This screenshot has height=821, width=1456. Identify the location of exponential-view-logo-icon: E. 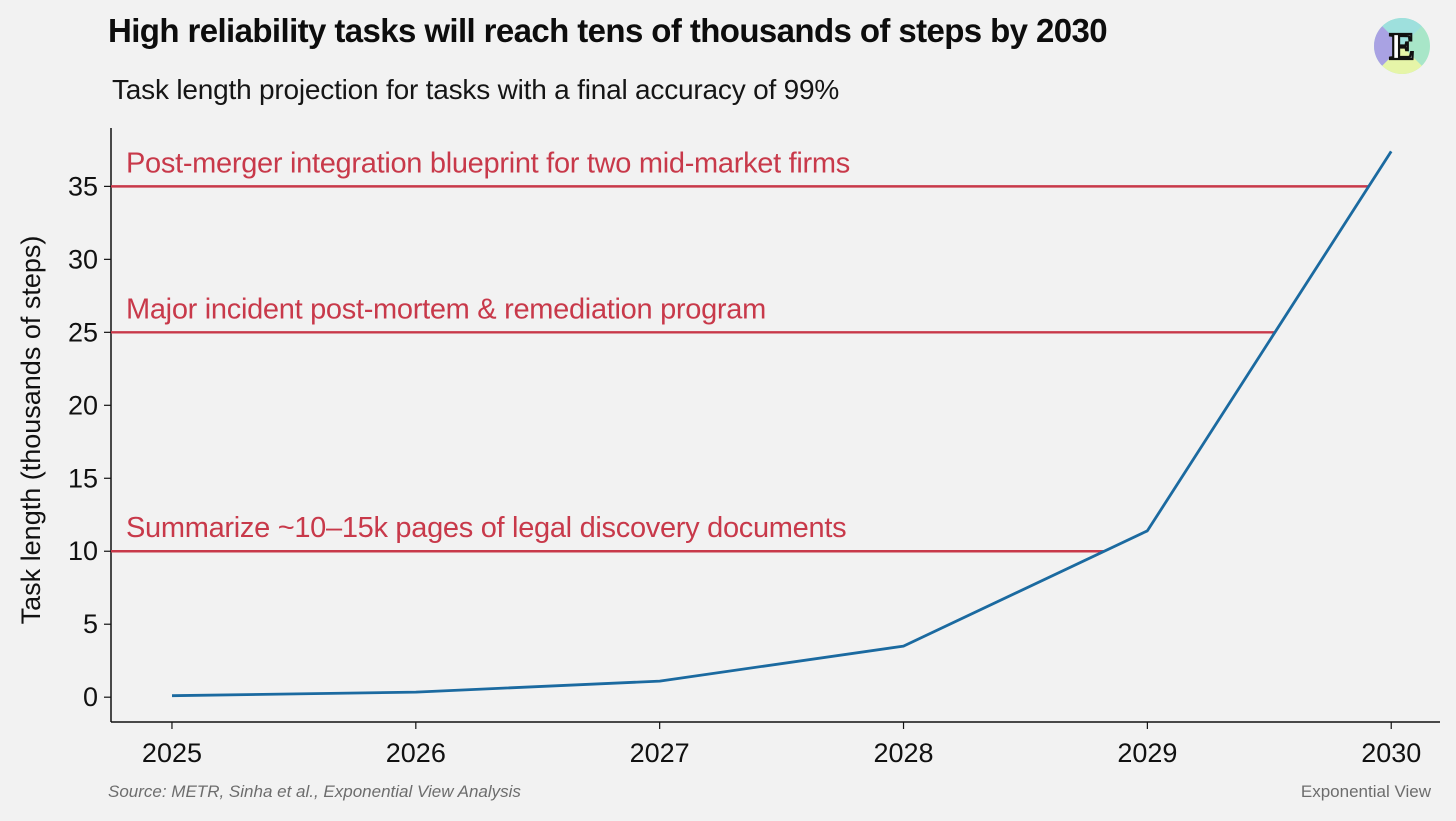
(1402, 46).